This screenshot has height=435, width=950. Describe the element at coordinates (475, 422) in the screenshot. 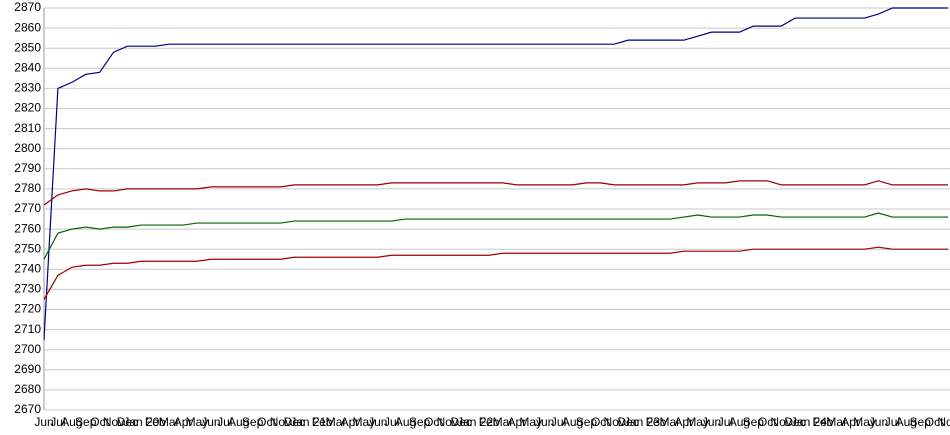

I see `x-tick-label: Jan 22` at that location.